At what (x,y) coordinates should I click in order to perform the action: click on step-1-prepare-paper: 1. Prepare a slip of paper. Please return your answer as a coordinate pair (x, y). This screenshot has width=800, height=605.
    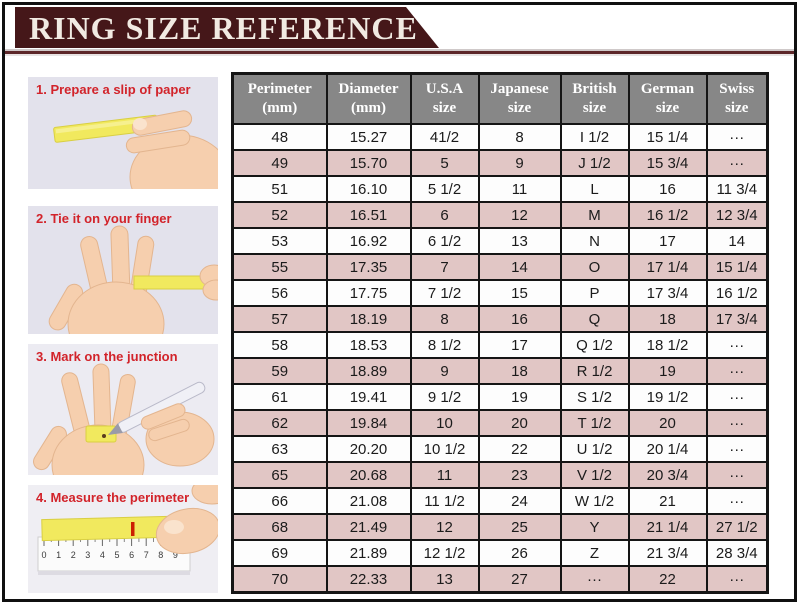
    Looking at the image, I should click on (123, 133).